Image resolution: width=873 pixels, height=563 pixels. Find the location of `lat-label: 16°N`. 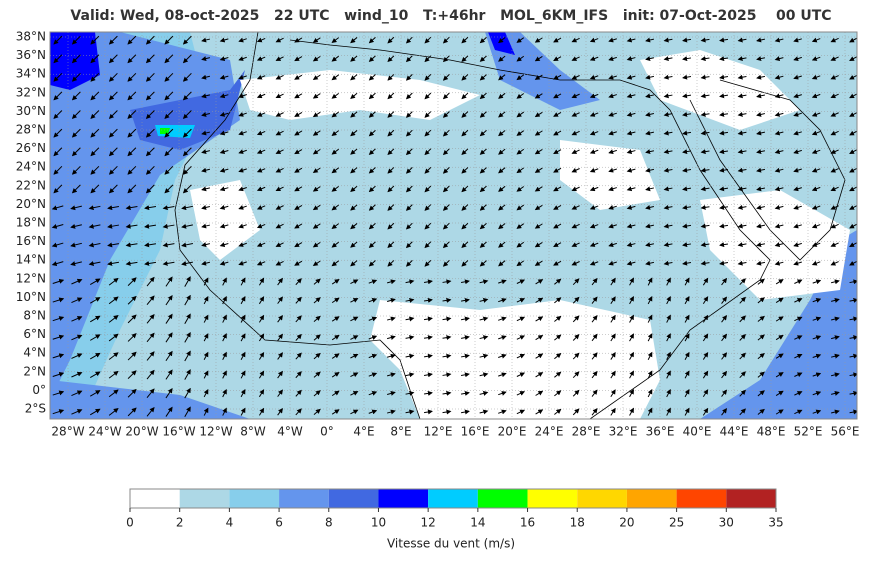

lat-label: 16°N is located at coordinates (31, 241).